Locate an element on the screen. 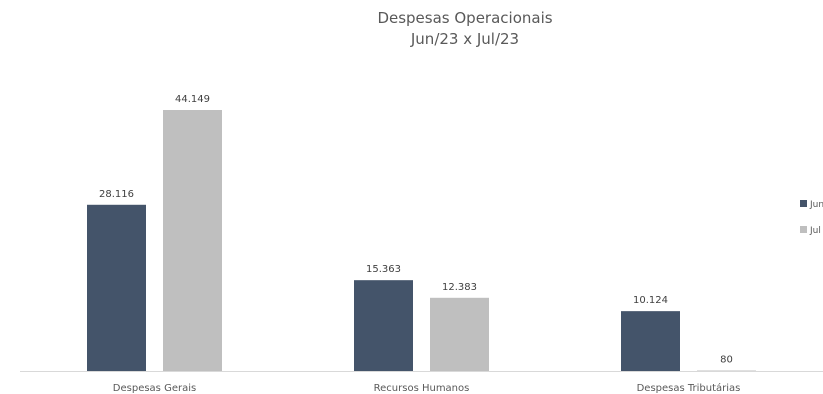 The width and height of the screenshot is (823, 394). data-label-jun-1: 28.116 is located at coordinates (116, 194).